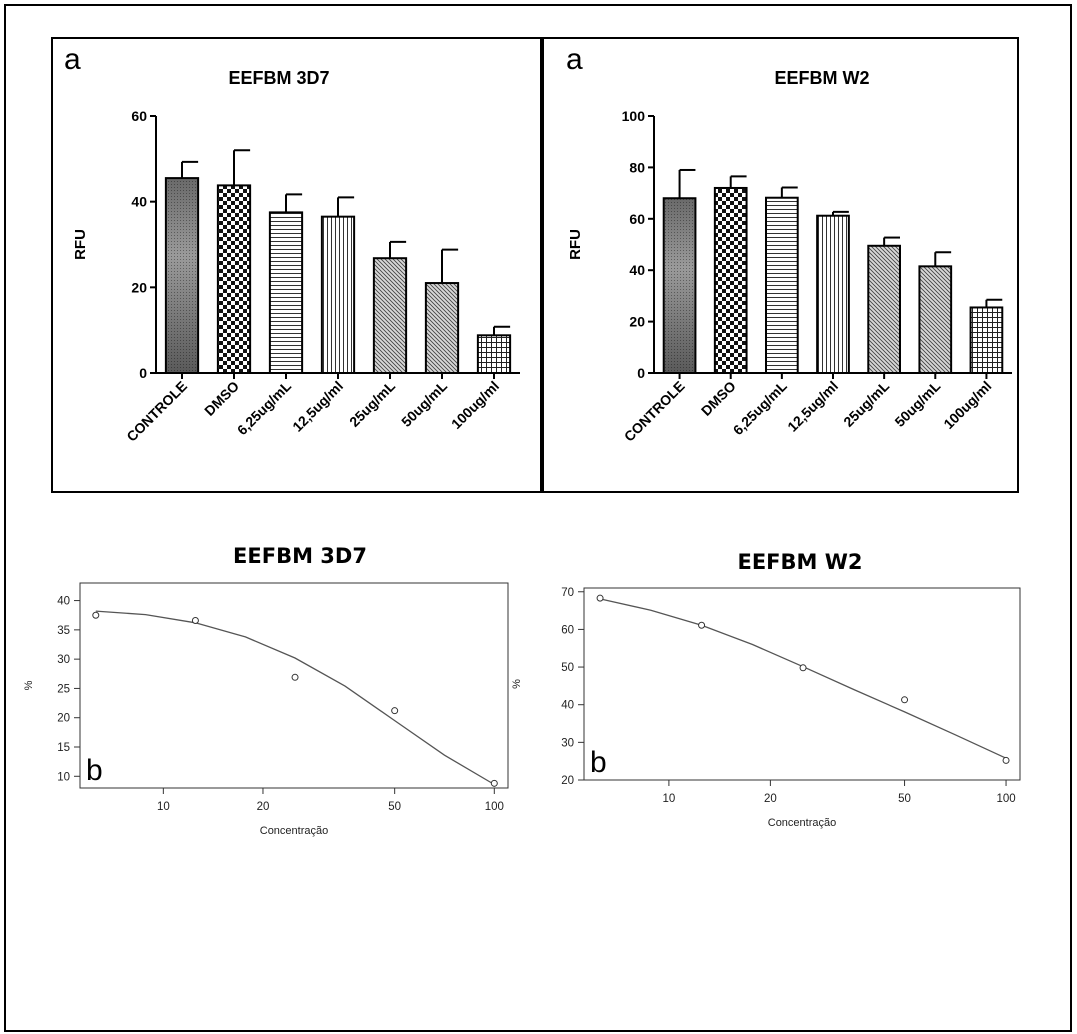 This screenshot has height=1034, width=1077. What do you see at coordinates (637, 167) in the screenshot?
I see `y-tick-label: 80` at bounding box center [637, 167].